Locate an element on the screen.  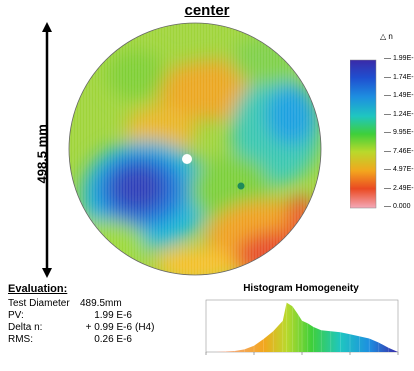
eval-value-pv: 1.99 E-6 is located at coordinates (113, 315).